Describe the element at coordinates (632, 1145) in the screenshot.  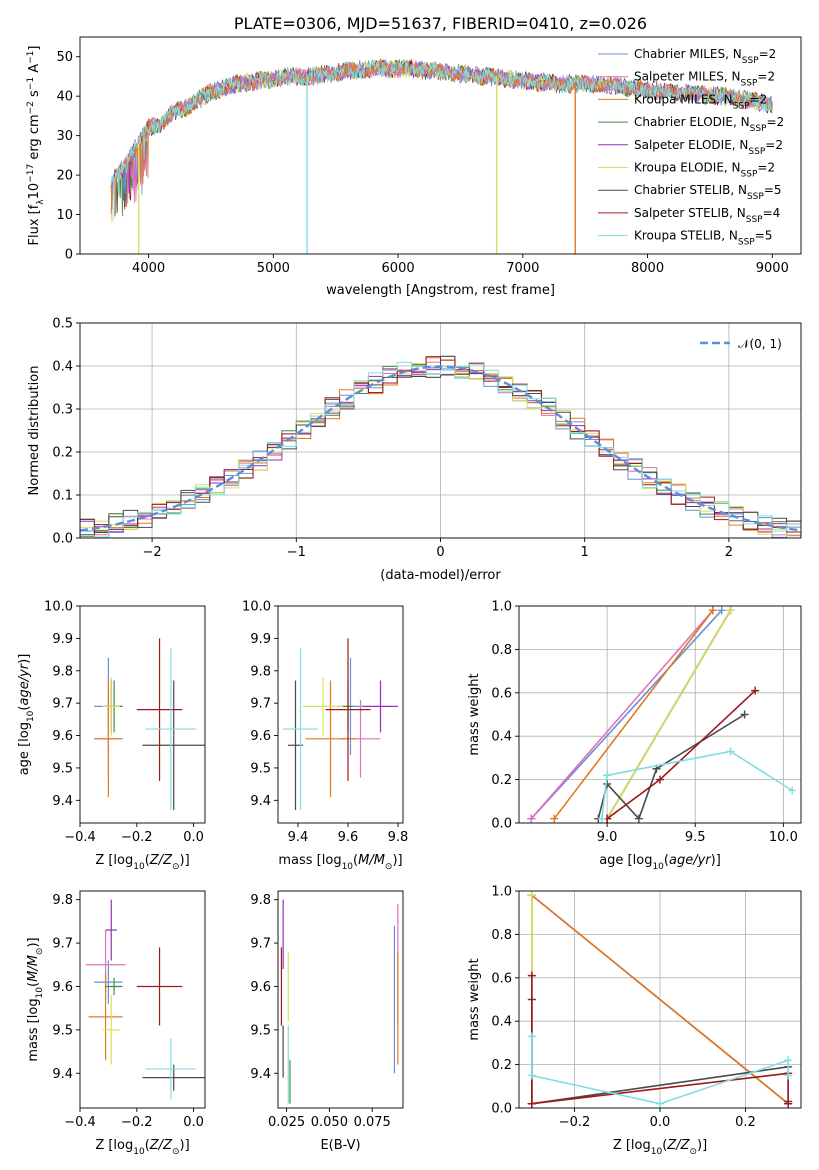
I see `x-axis-label-part: Z [log` at that location.